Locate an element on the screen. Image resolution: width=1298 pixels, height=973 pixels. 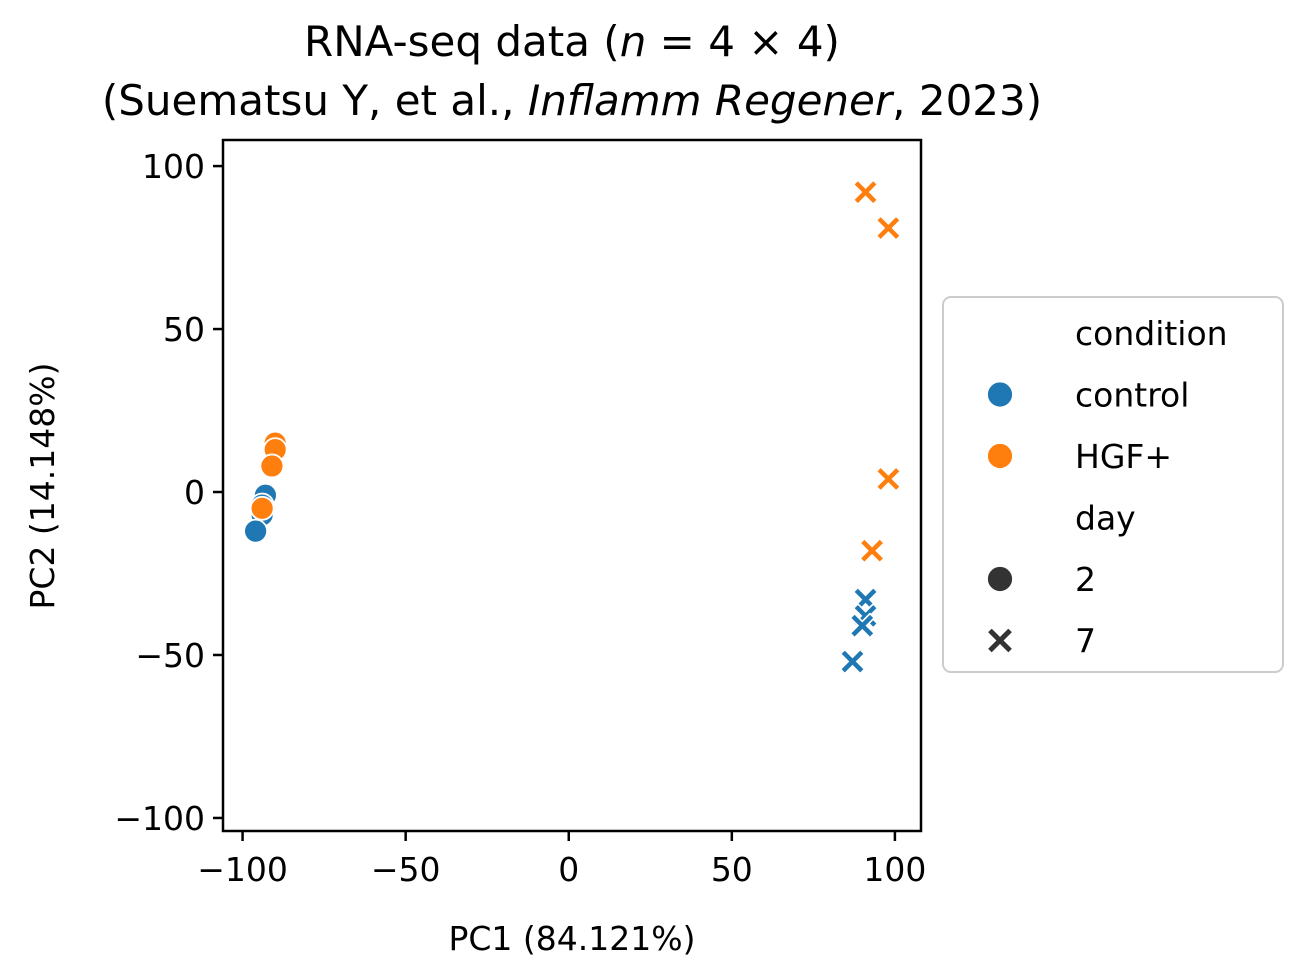
legend-label: 2 is located at coordinates (1085, 579).